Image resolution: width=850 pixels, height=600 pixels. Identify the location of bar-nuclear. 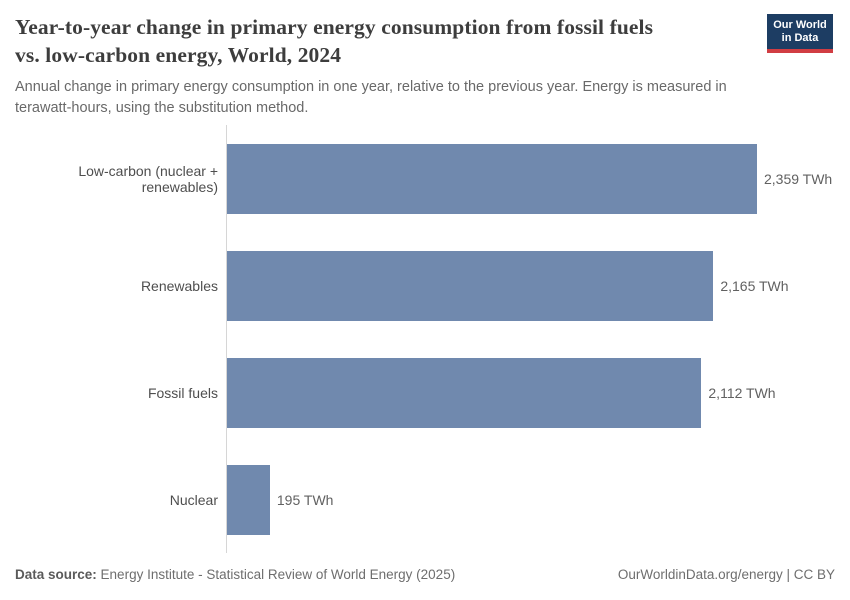
(248, 499).